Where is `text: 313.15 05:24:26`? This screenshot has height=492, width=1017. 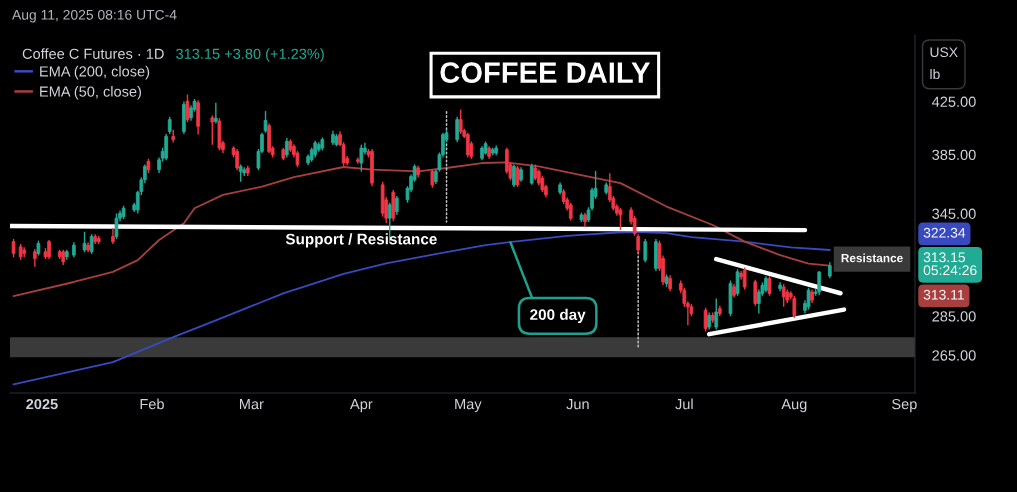 text: 313.15 05:24:26 is located at coordinates (950, 264).